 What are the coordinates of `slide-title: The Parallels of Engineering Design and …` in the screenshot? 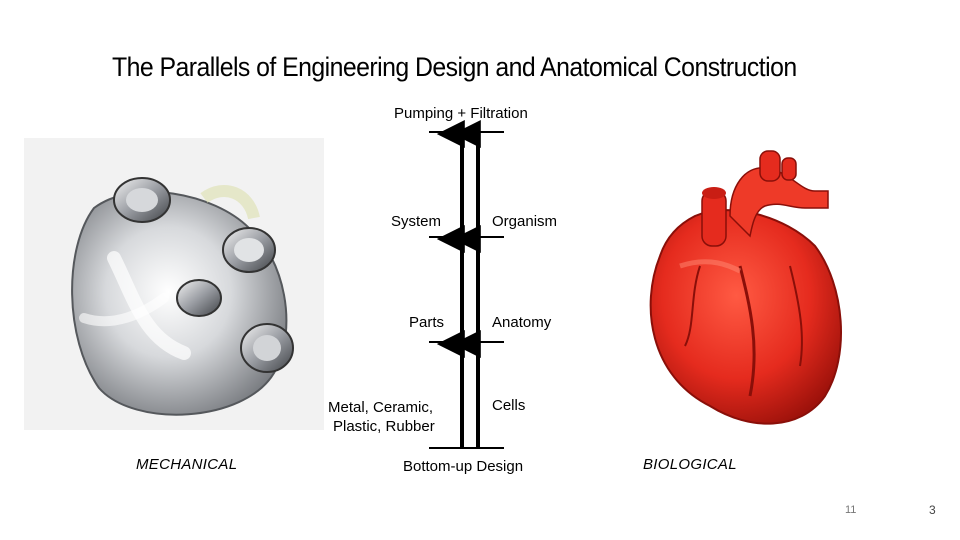 It's located at (454, 67).